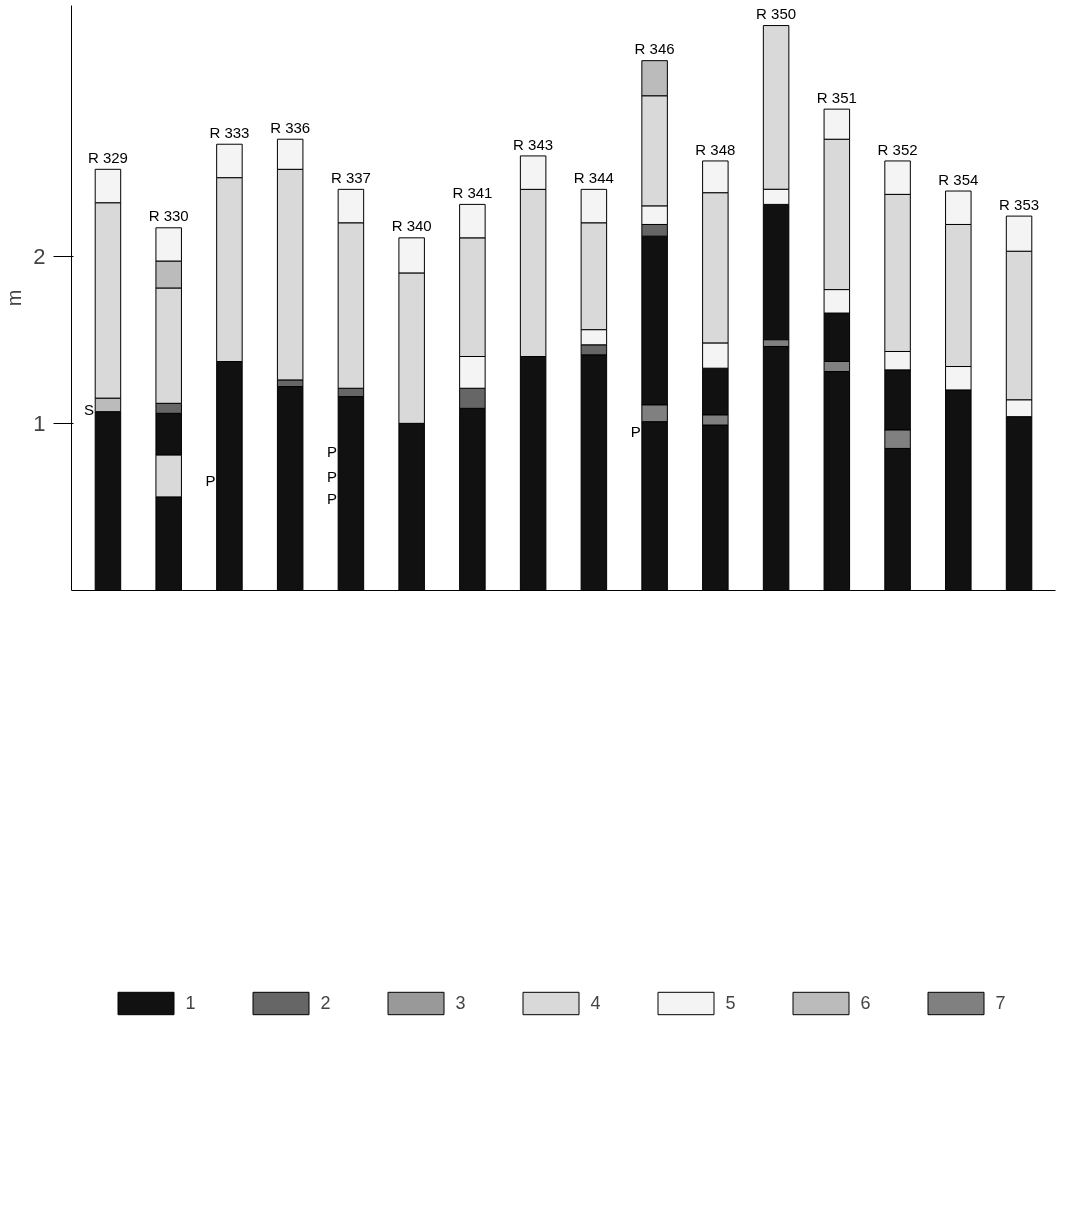 Image resolution: width=1072 pixels, height=1230 pixels. I want to click on x-tick-label: R 340, so click(411, 226).